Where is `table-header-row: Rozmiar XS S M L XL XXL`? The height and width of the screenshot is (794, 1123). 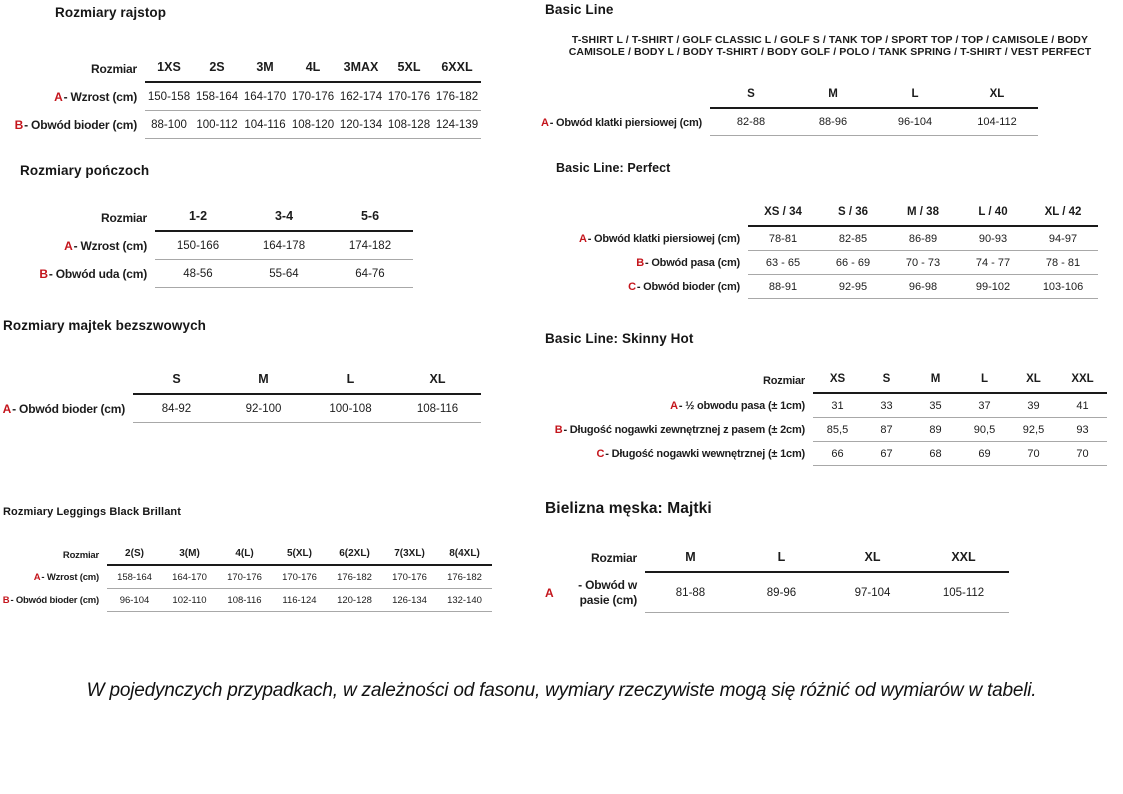
table-header-row: Rozmiar XS S M L XL XXL is located at coordinates (826, 379).